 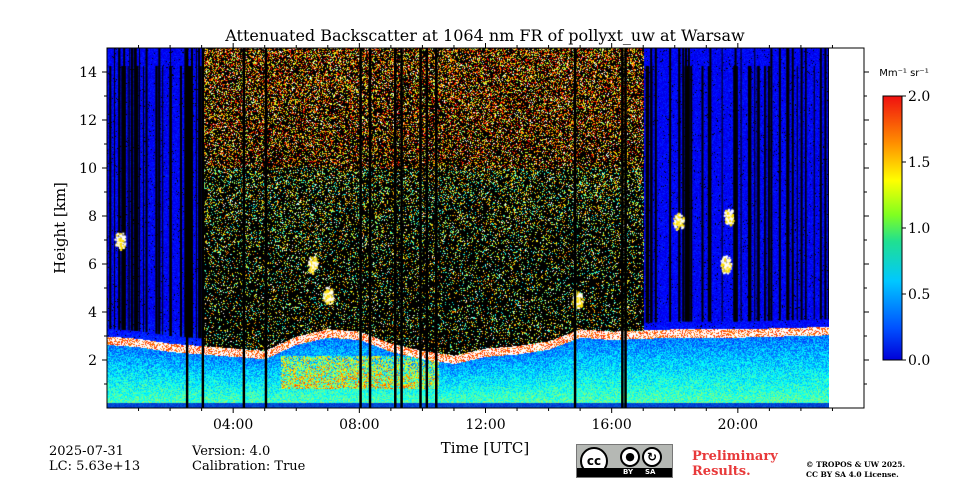 I want to click on preliminary-notice: Preliminary Results., so click(x=735, y=464).